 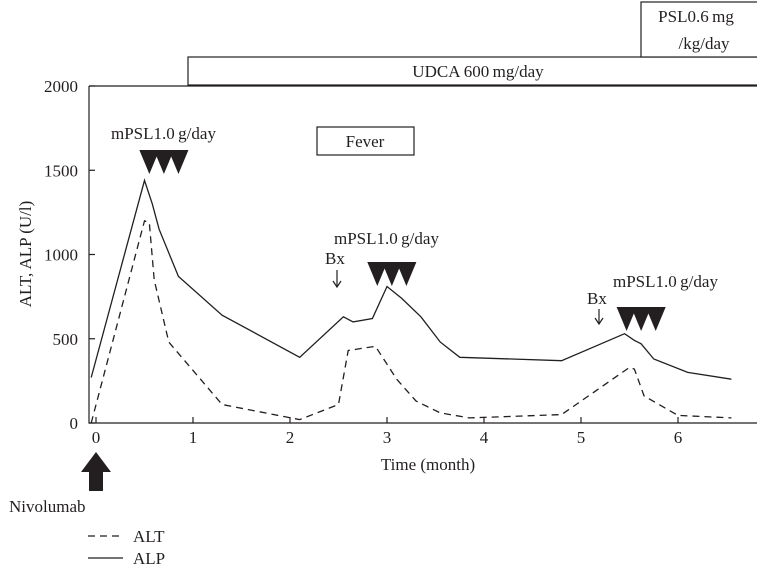 I want to click on fever-label: Fever, so click(x=365, y=141).